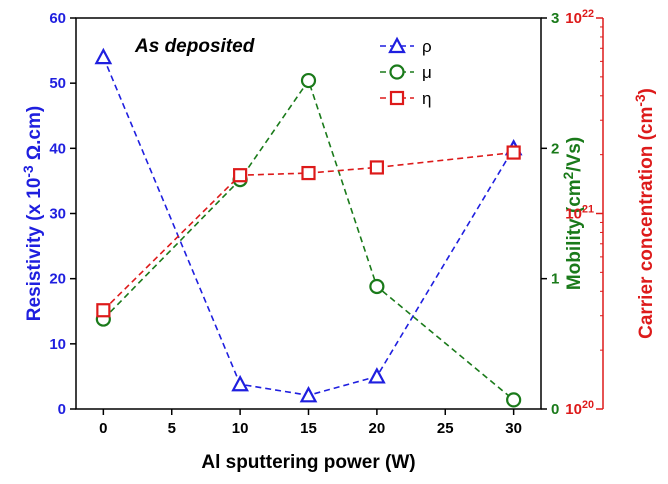 Image resolution: width=668 pixels, height=484 pixels. I want to click on left-y-tick-label: 50, so click(57, 83).